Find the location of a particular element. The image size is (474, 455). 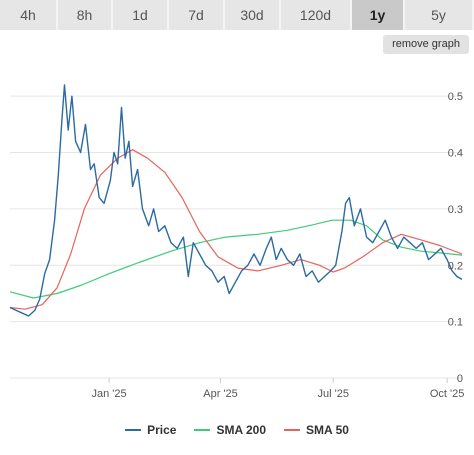

legend-item-sma-200: SMA 200 is located at coordinates (230, 430).